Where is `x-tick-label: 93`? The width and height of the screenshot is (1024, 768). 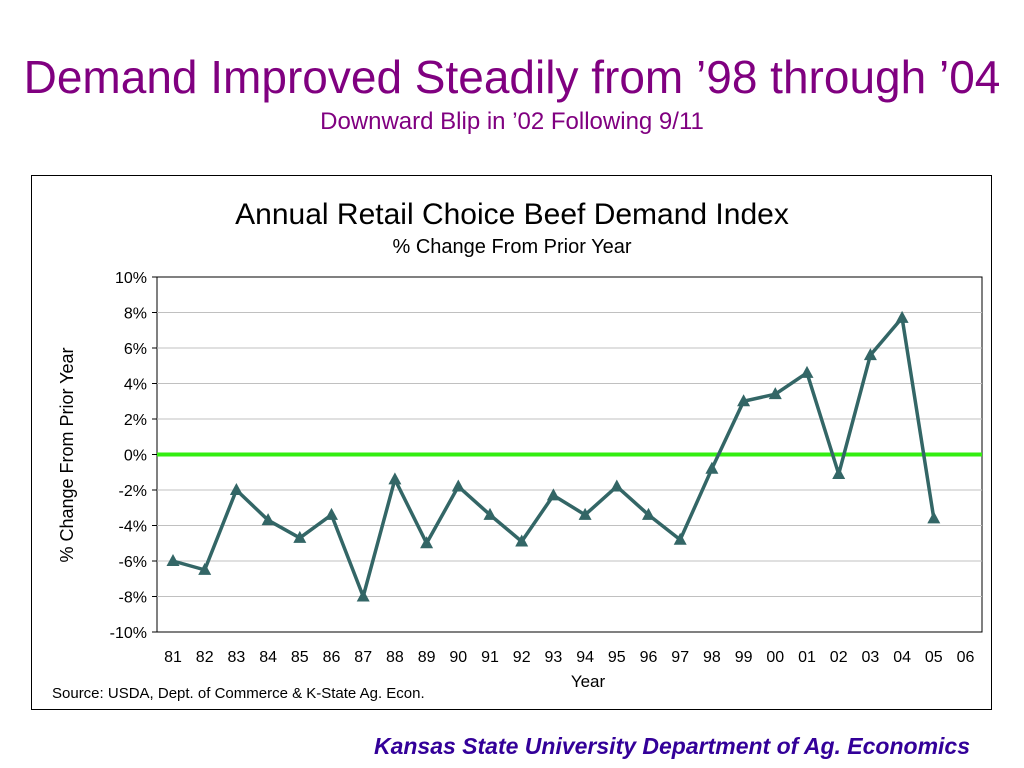 x-tick-label: 93 is located at coordinates (554, 657).